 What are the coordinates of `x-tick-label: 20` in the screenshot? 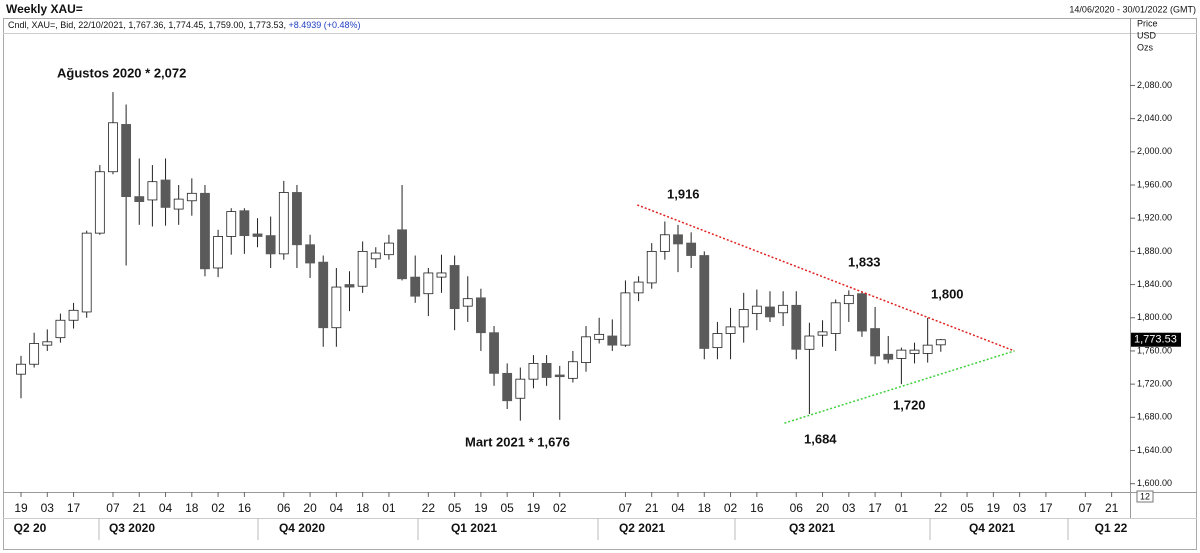 It's located at (310, 508).